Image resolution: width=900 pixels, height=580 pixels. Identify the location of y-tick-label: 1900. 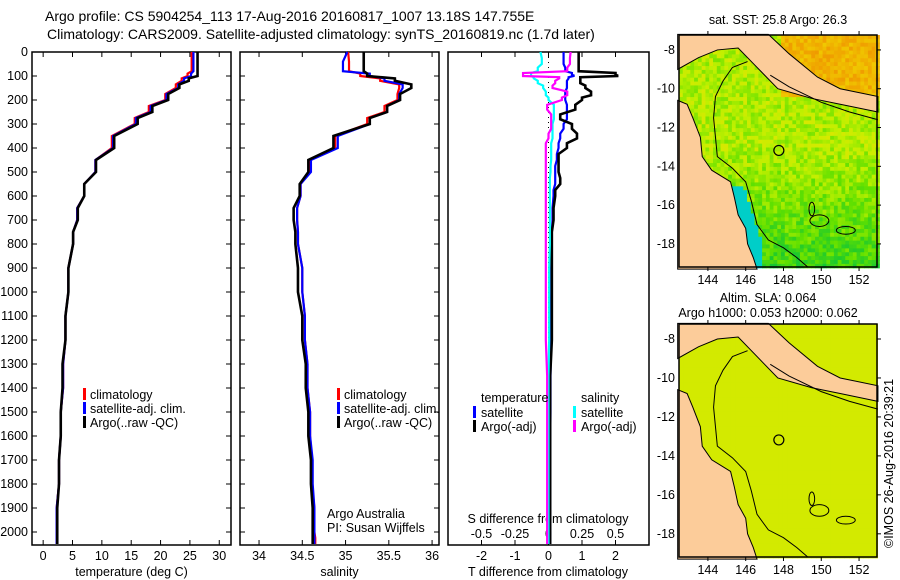
(14, 508).